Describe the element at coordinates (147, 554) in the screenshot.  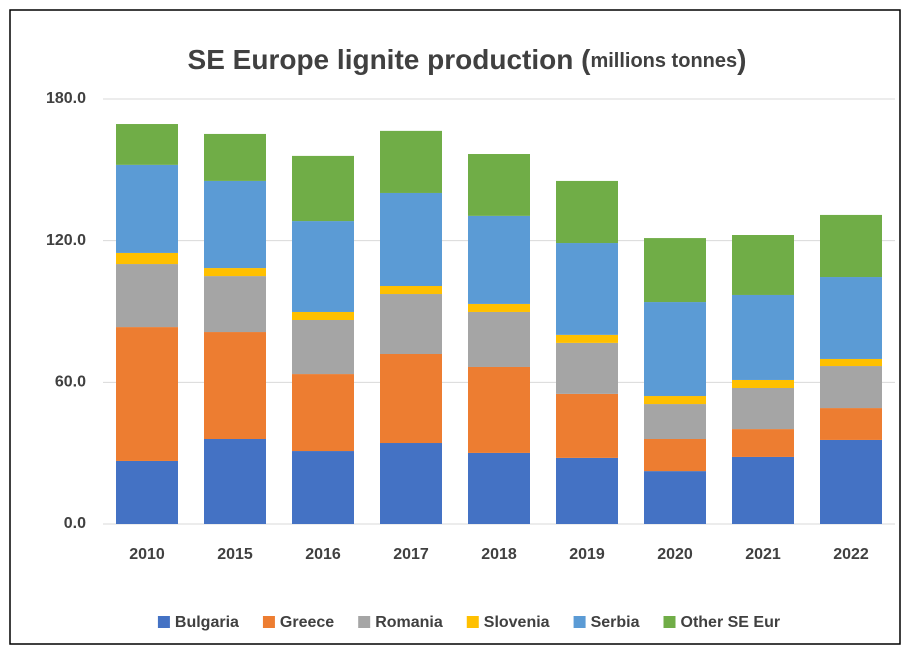
I see `x-tick-label: 2010` at that location.